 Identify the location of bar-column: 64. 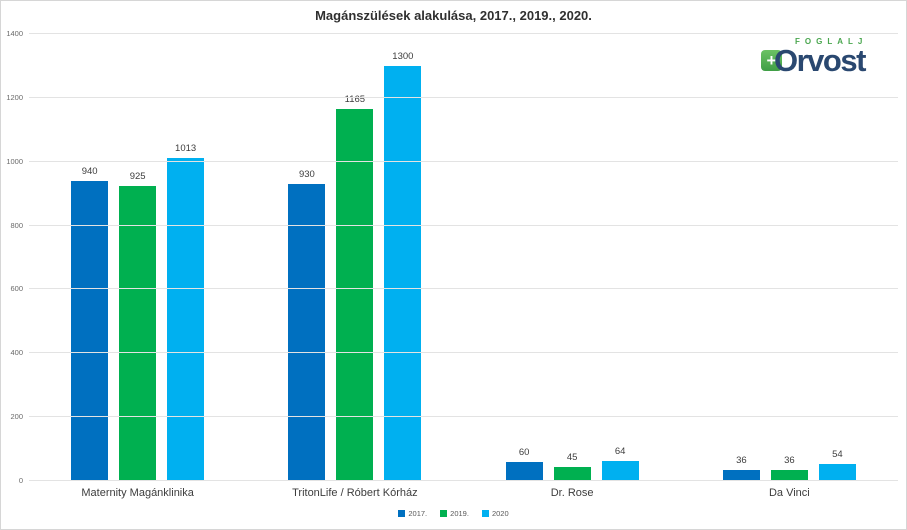
(620, 463).